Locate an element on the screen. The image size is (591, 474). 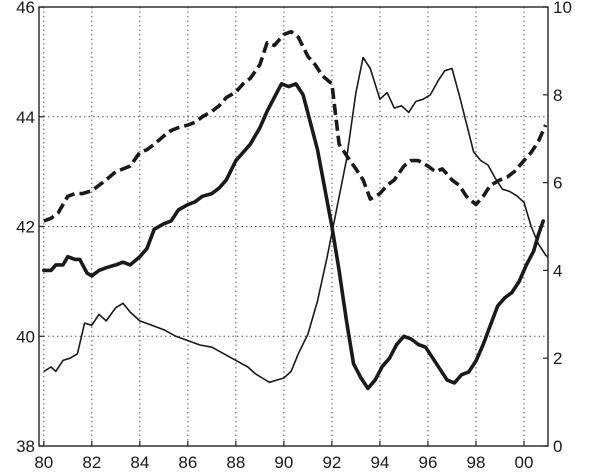
x-axis-tick-label: 00 is located at coordinates (524, 462).